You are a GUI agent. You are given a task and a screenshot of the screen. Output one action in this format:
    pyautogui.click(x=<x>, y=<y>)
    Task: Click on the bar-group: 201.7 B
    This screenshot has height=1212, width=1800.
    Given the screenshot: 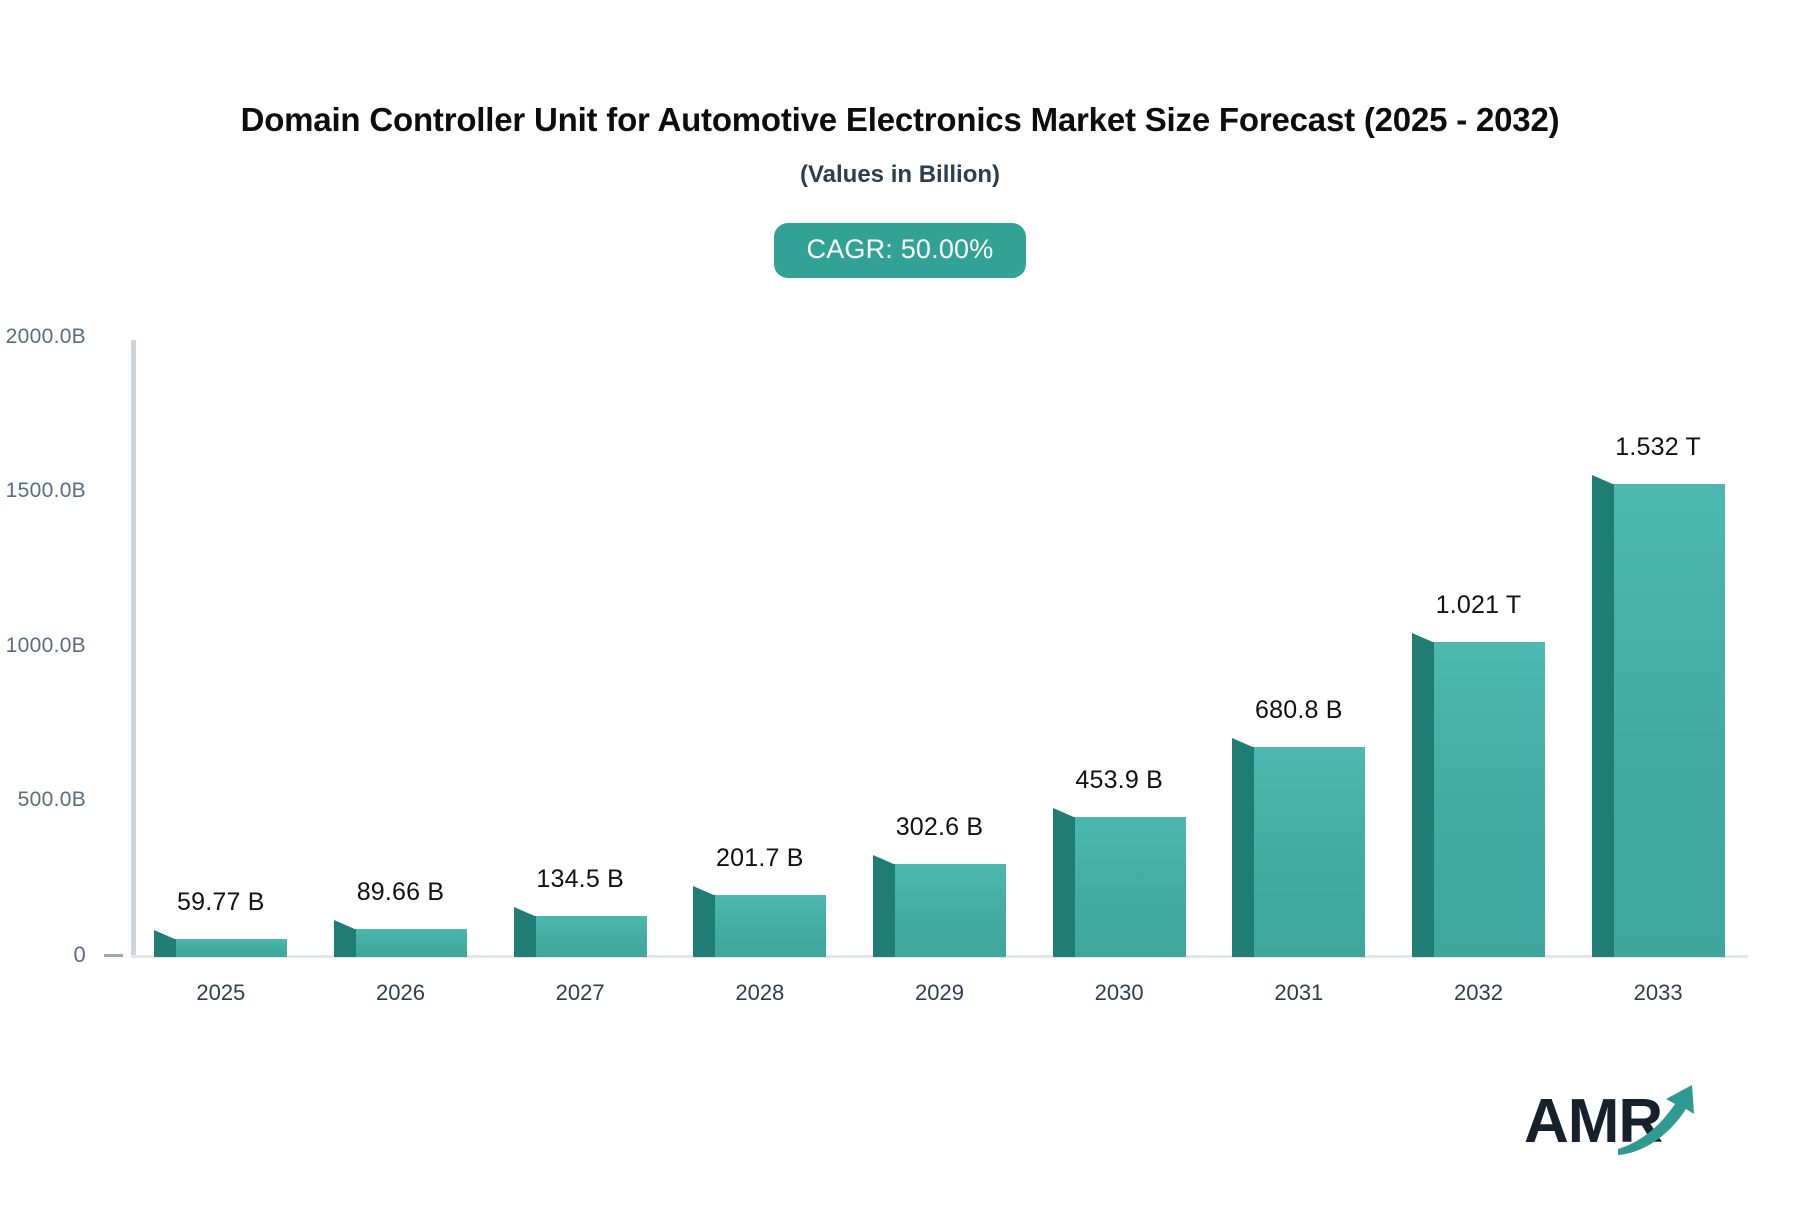 What is the action you would take?
    pyautogui.click(x=760, y=648)
    